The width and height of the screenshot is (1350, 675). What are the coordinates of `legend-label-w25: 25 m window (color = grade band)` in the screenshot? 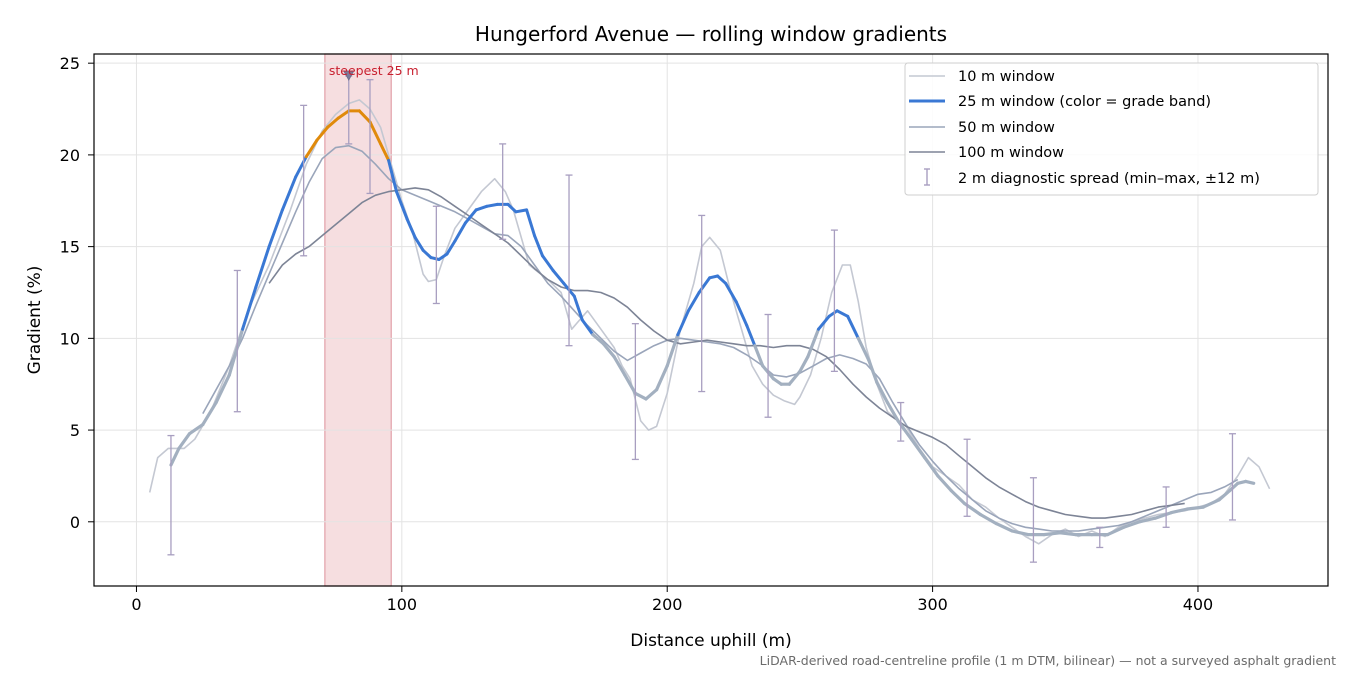 It's located at (1084, 102).